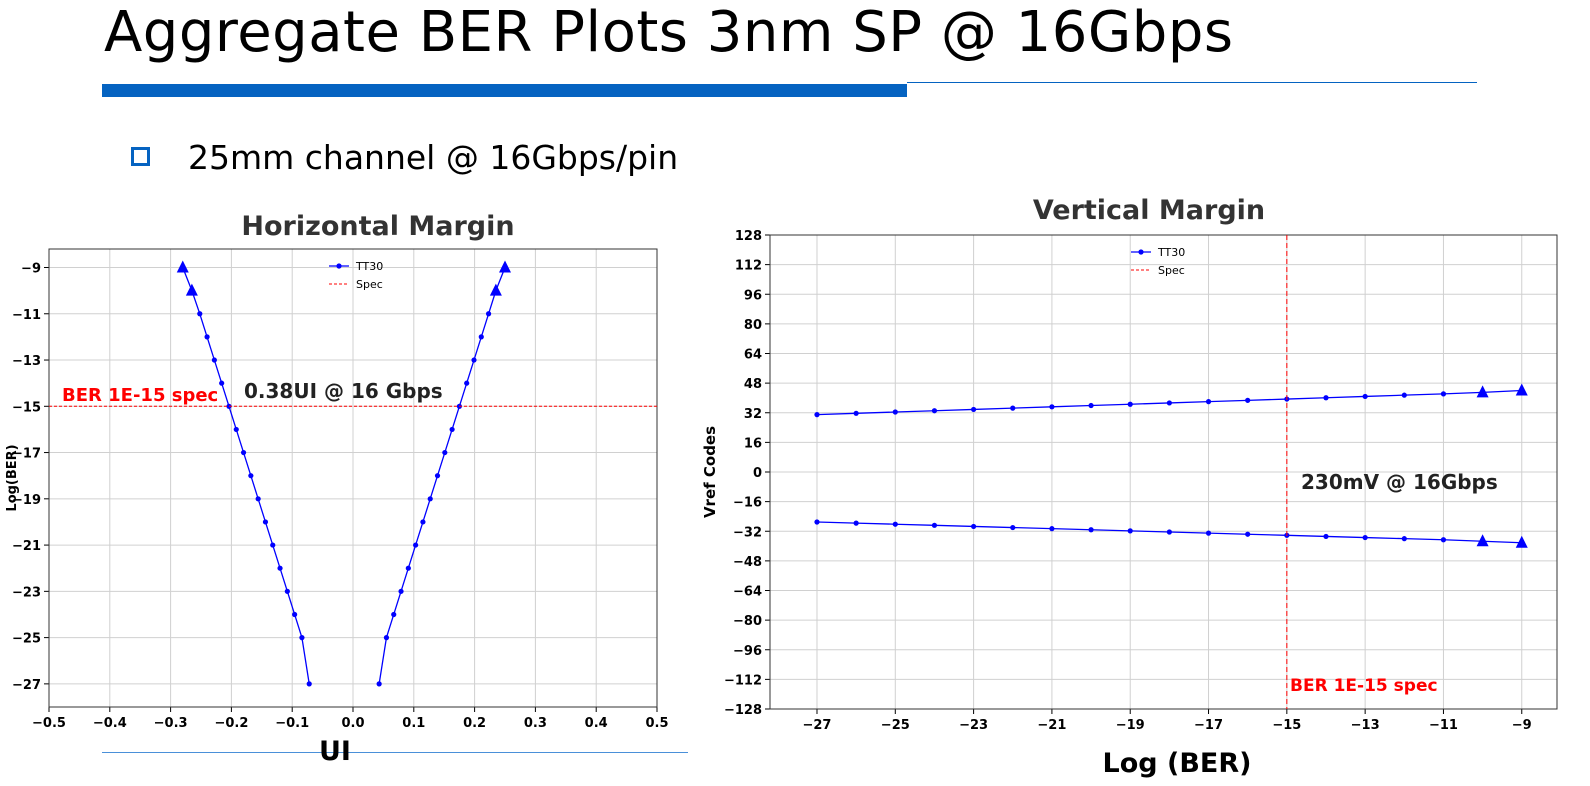  What do you see at coordinates (26, 315) in the screenshot?
I see `chart1-y-tick-label: −11` at bounding box center [26, 315].